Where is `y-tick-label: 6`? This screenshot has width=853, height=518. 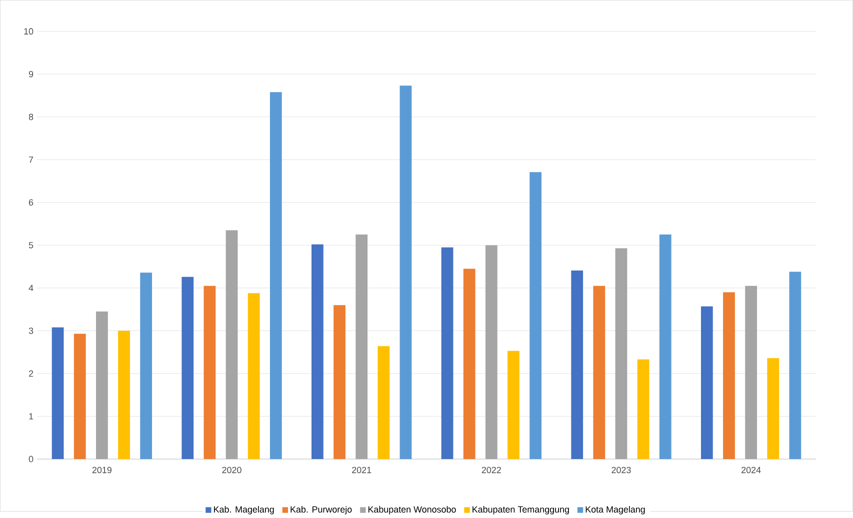 y-tick-label: 6 is located at coordinates (31, 202).